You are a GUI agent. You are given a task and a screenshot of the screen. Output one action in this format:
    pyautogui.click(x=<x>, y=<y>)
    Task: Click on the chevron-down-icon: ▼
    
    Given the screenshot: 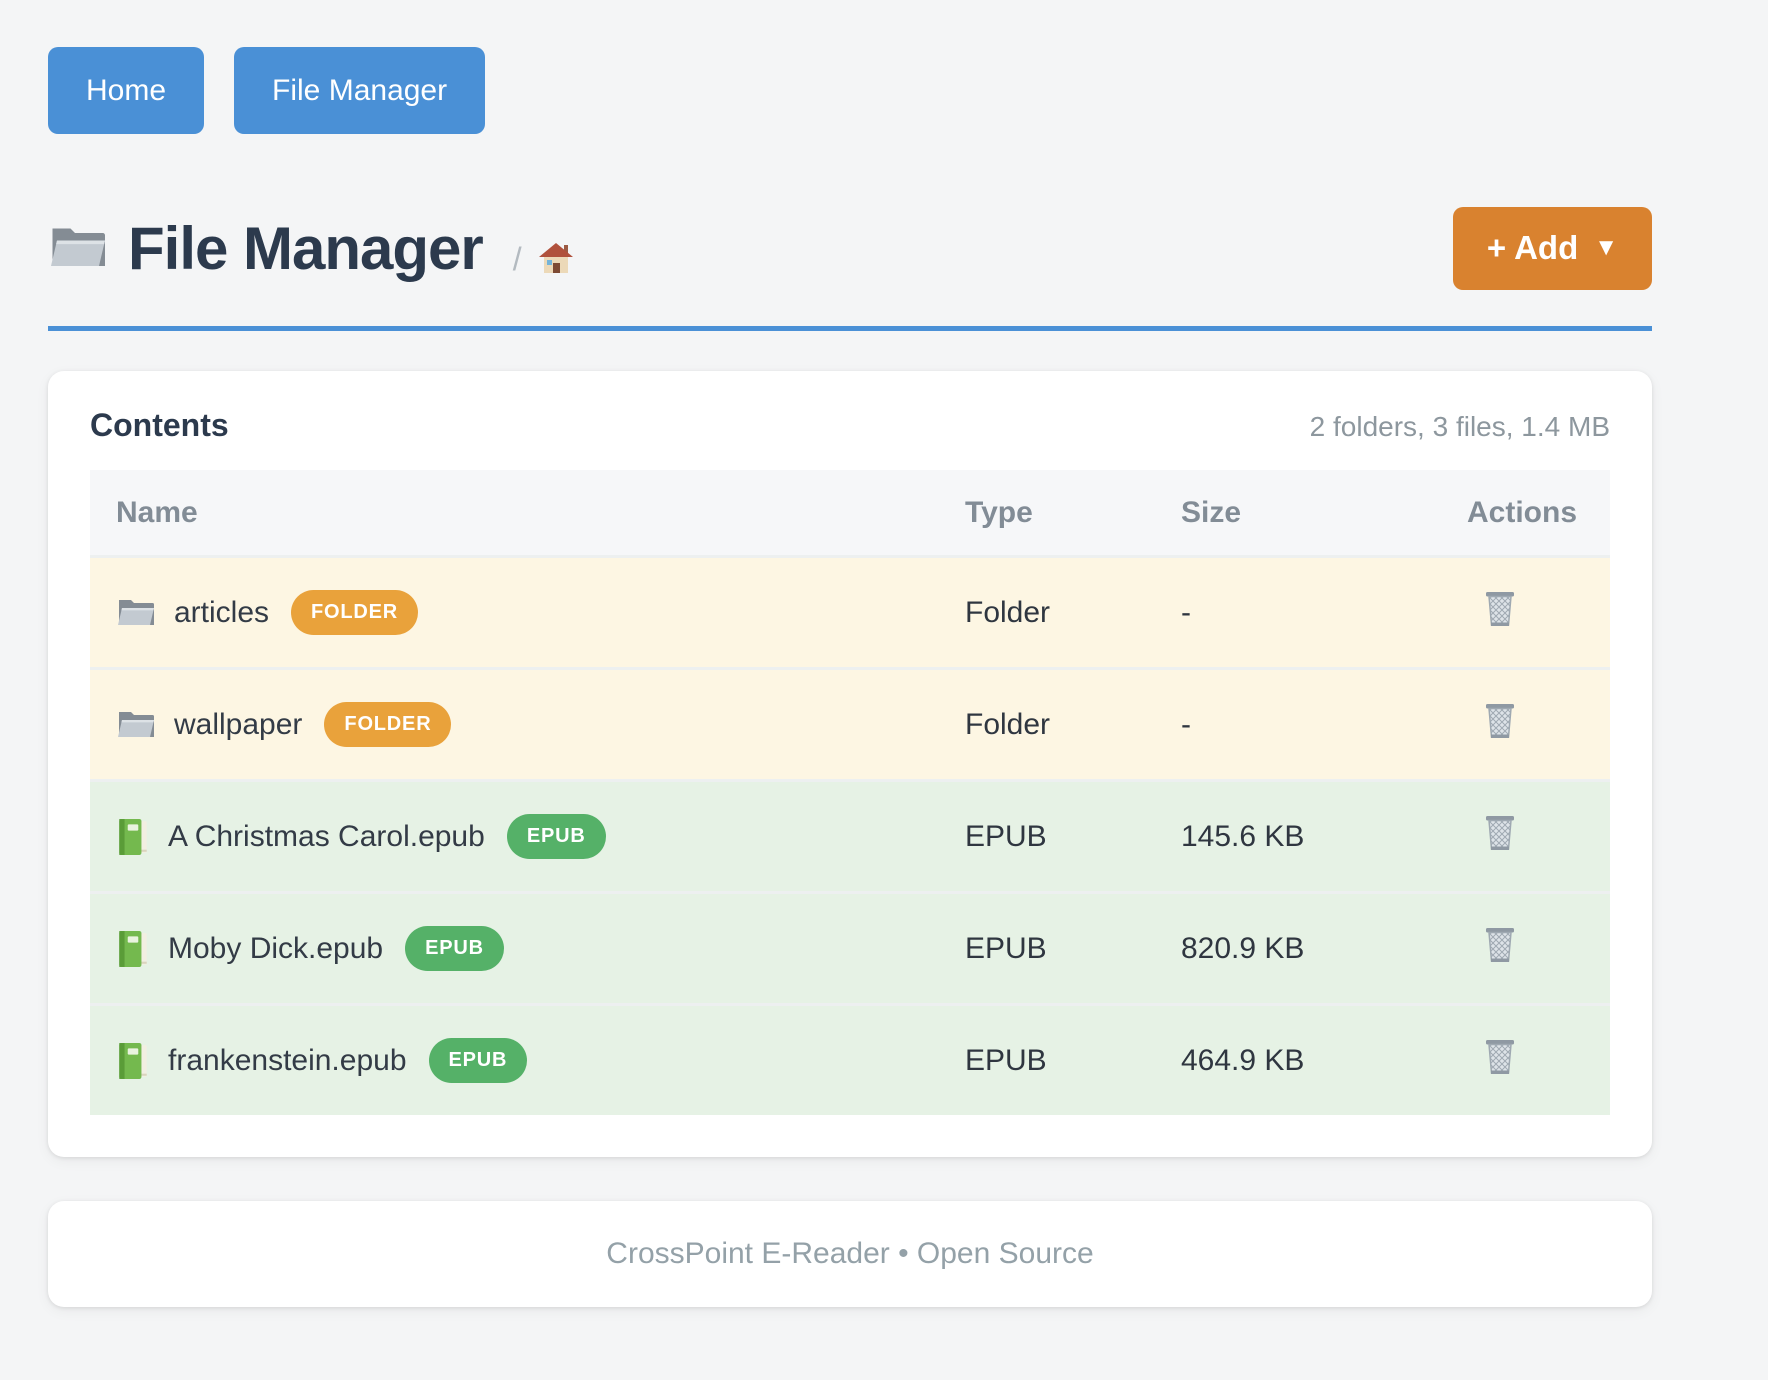 What is the action you would take?
    pyautogui.click(x=1606, y=247)
    